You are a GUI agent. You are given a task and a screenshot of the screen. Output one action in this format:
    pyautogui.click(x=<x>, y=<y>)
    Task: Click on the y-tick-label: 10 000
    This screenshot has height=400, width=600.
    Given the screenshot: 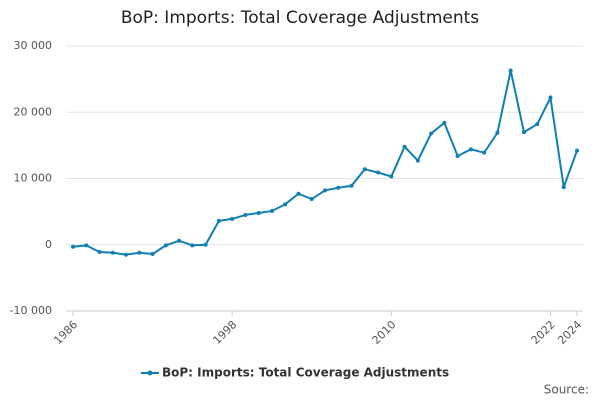 What is the action you would take?
    pyautogui.click(x=33, y=178)
    